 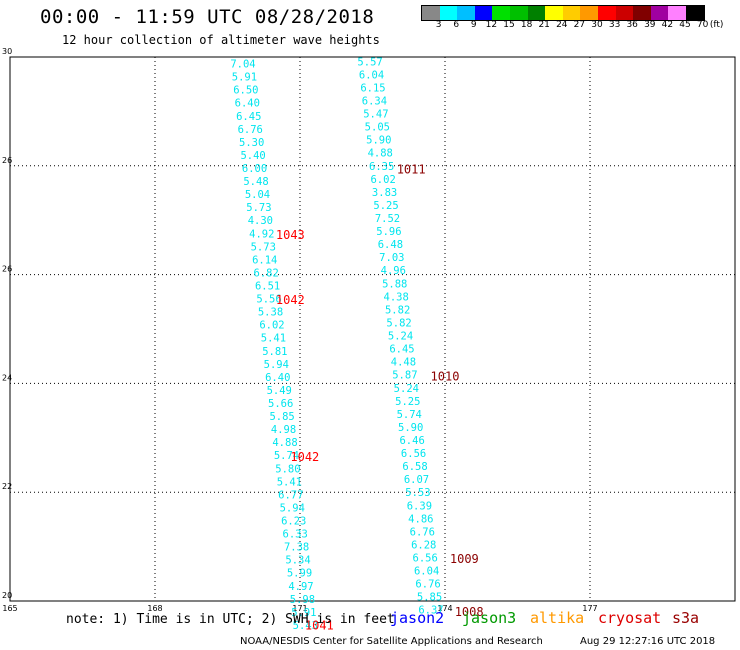 I want to click on wave-height-value: 5.30, so click(x=251, y=143).